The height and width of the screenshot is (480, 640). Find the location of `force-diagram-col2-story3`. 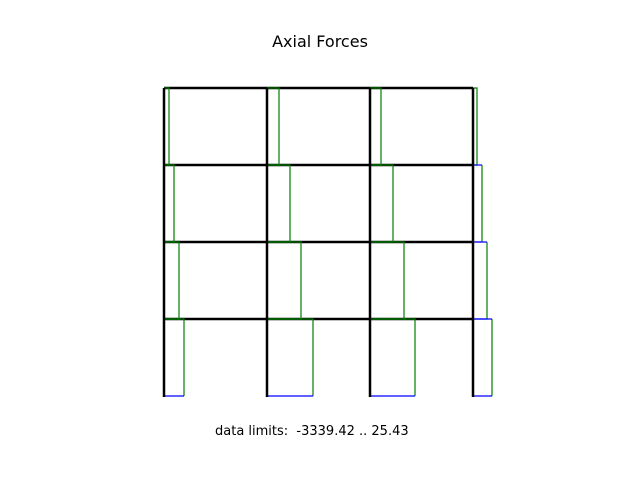

force-diagram-col2-story3 is located at coordinates (279, 203).